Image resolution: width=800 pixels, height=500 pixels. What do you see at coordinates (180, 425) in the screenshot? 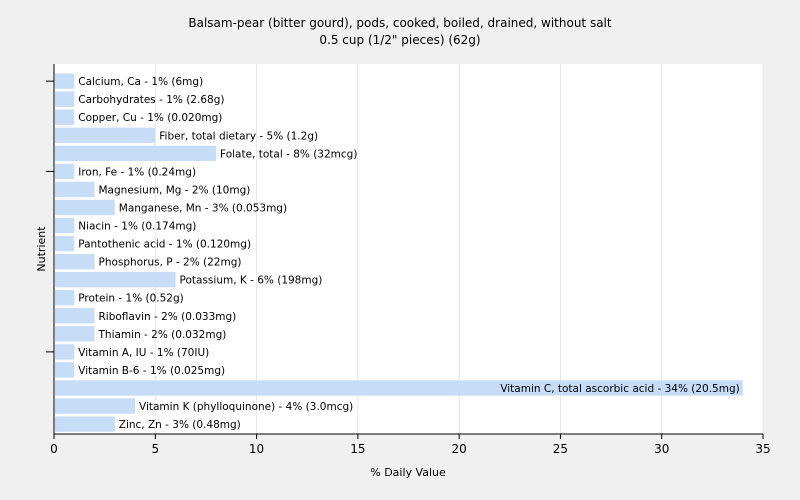
I see `bar-label: Zinc, Zn - 3% (0.48mg)` at bounding box center [180, 425].